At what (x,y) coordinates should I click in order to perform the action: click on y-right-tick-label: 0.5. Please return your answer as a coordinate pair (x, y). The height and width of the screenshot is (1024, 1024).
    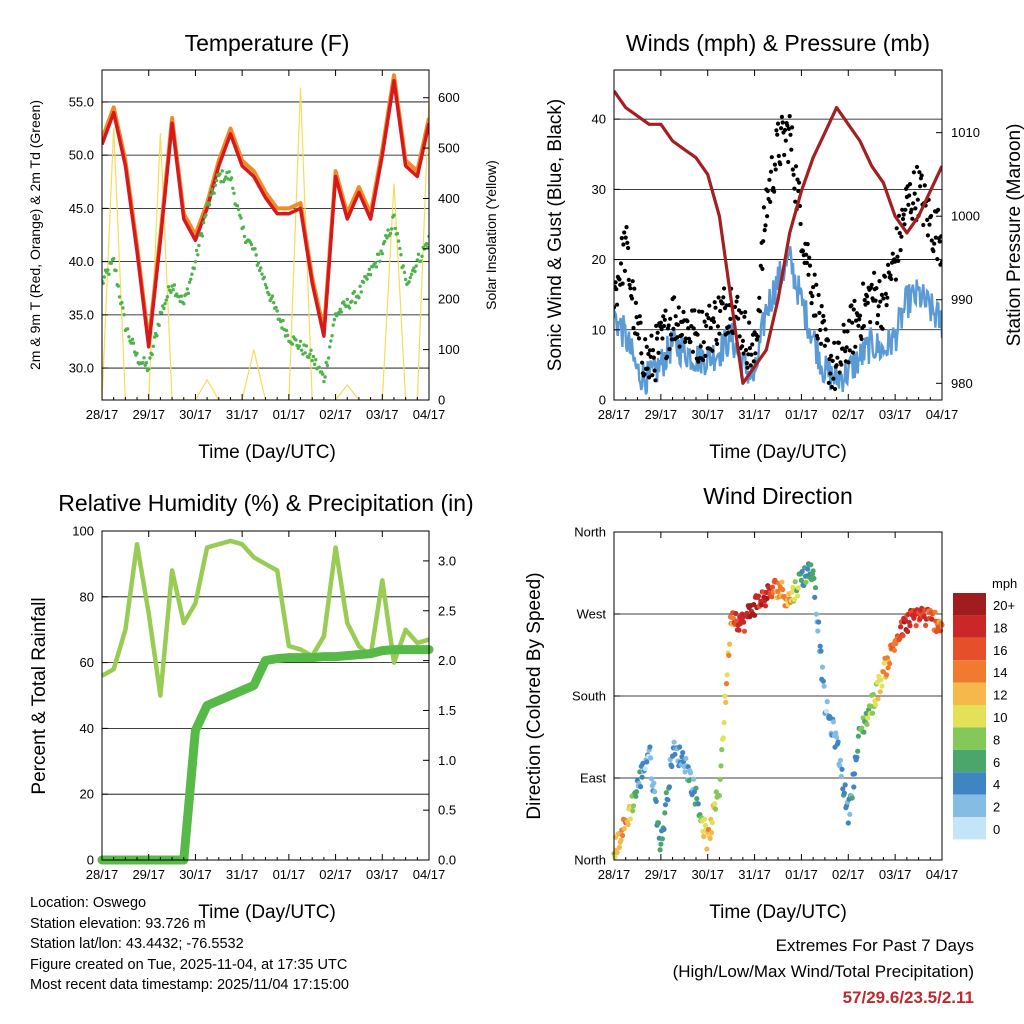
    Looking at the image, I should click on (447, 810).